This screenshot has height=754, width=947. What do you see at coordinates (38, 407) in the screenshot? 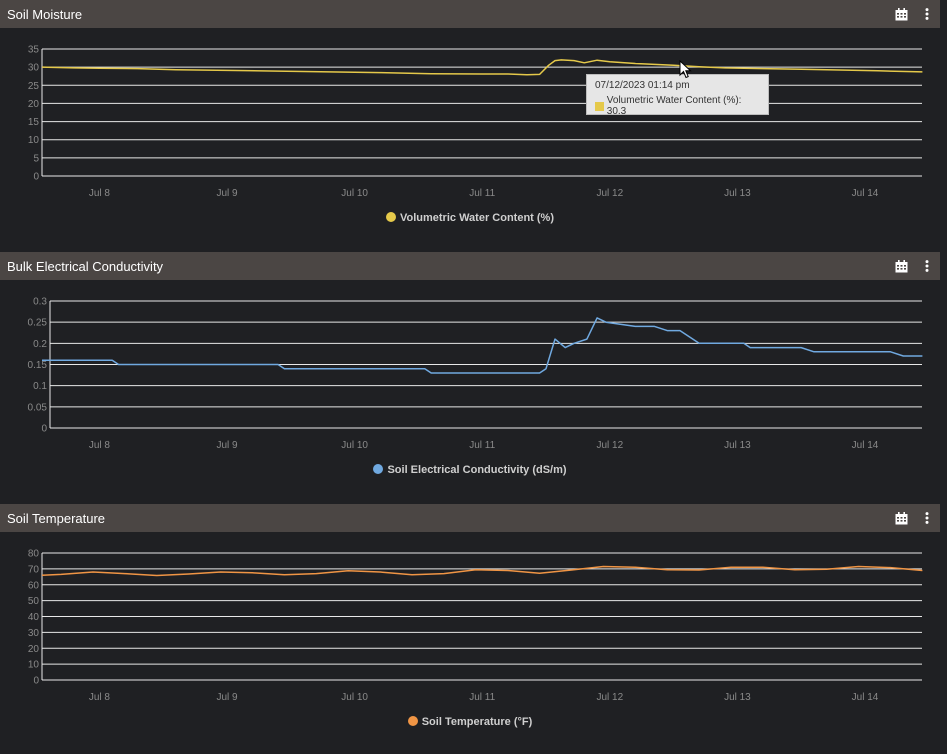
I see `y-tick-label: 0.05` at bounding box center [38, 407].